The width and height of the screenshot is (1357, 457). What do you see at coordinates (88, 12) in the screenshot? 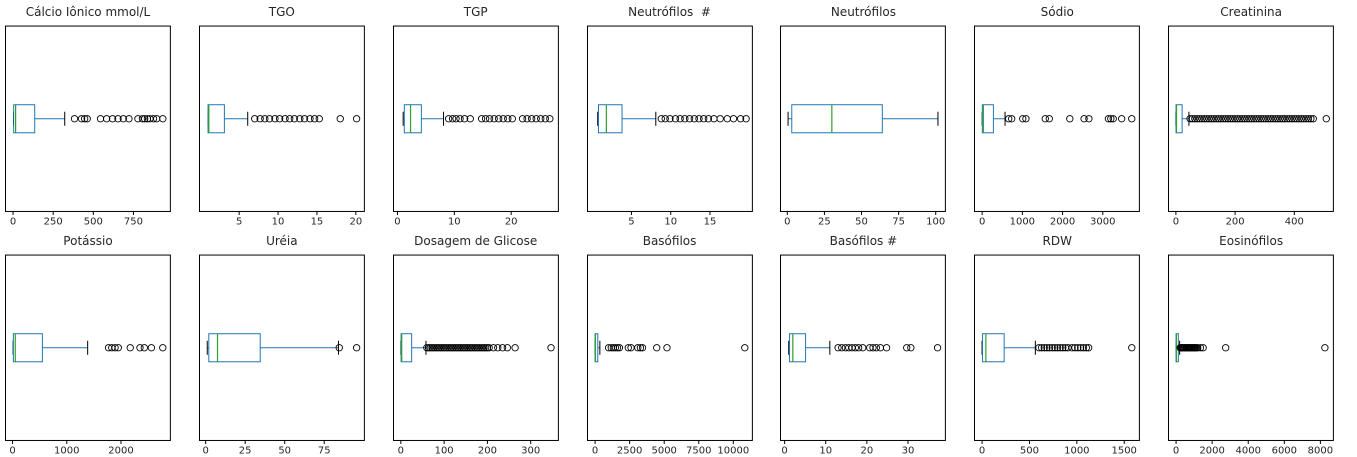
I see `subplot-title-calcio-ionico-mmol-l: Cálcio Iônico mmol/L` at bounding box center [88, 12].